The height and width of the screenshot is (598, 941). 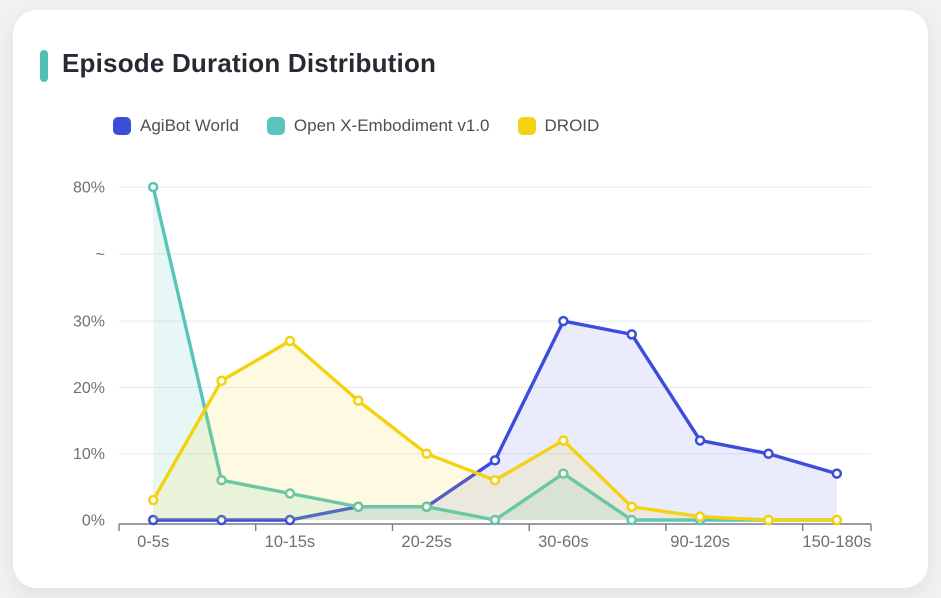 I want to click on legend-item-agibot-world: AgiBot World, so click(x=176, y=126).